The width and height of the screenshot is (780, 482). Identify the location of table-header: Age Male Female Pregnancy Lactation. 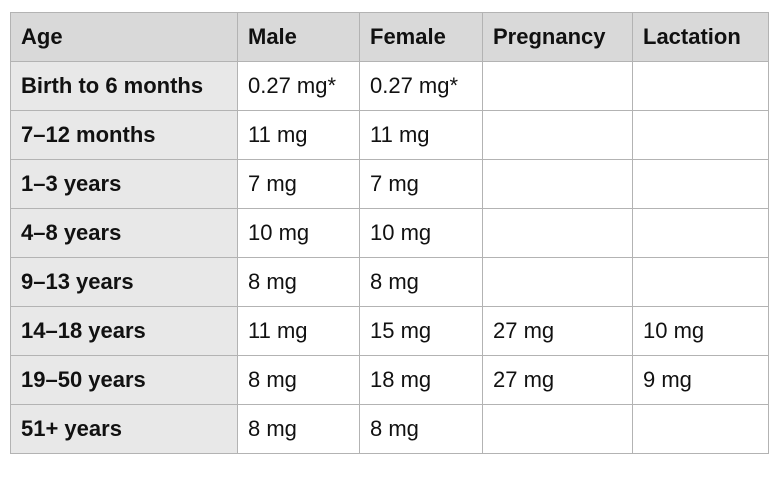
(389, 37).